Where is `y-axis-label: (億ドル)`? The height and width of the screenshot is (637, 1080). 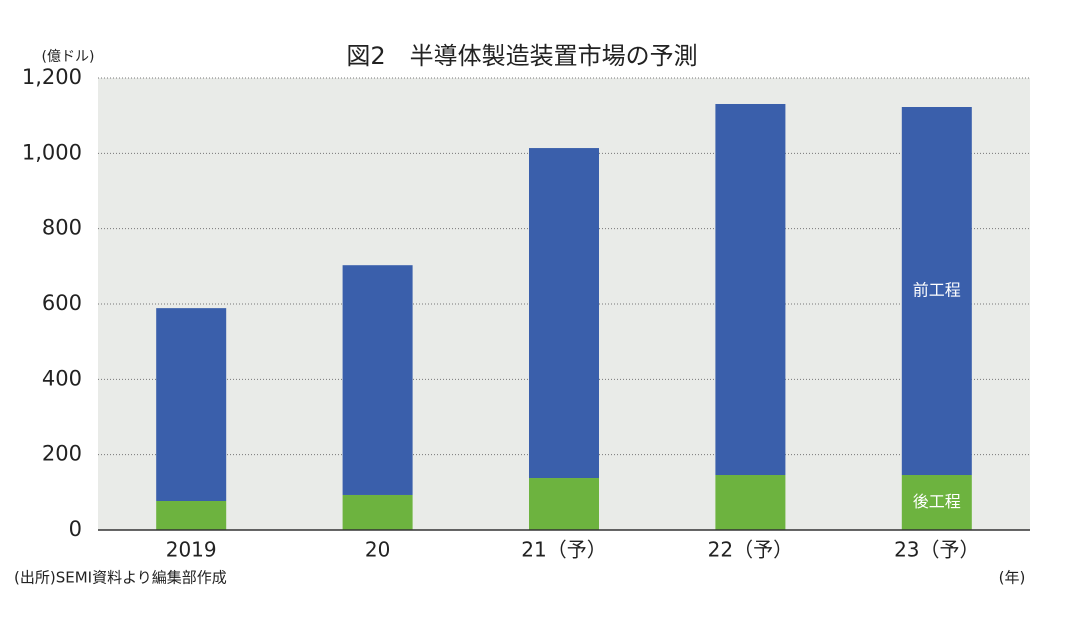 y-axis-label: (億ドル) is located at coordinates (68, 57).